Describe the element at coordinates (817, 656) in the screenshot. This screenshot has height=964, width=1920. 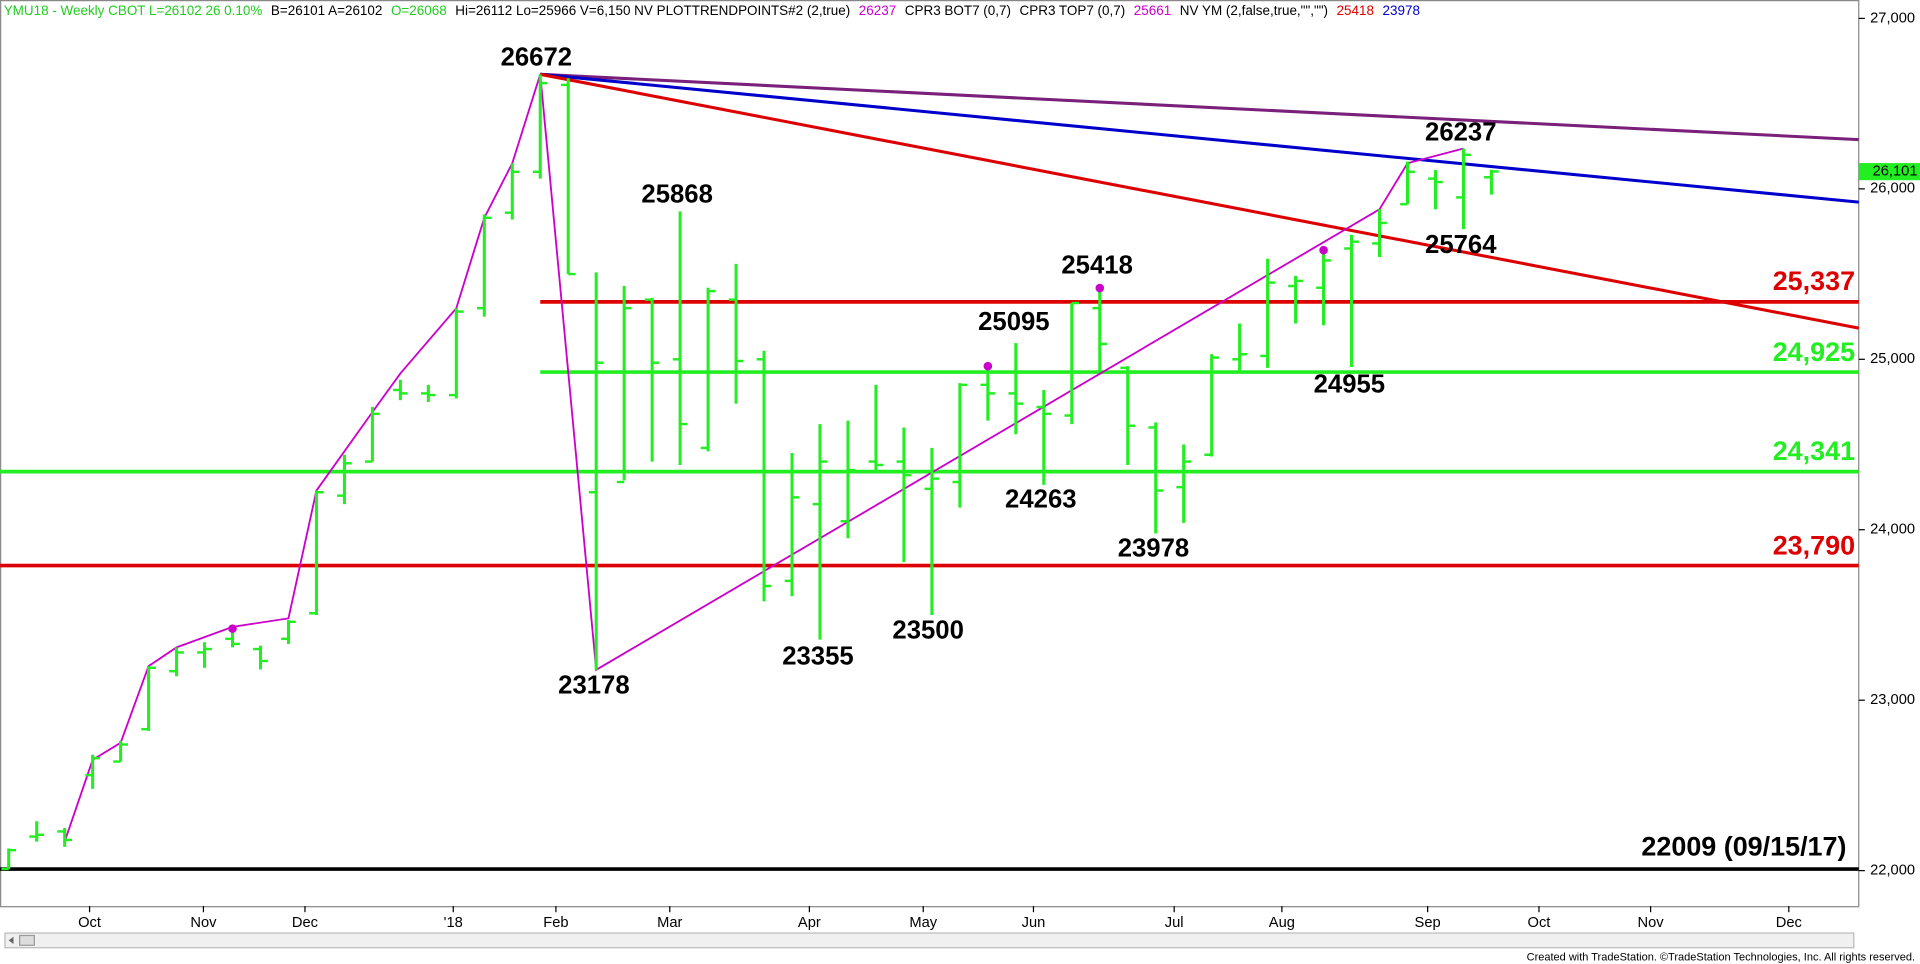
I see `price-annotation: 23355` at that location.